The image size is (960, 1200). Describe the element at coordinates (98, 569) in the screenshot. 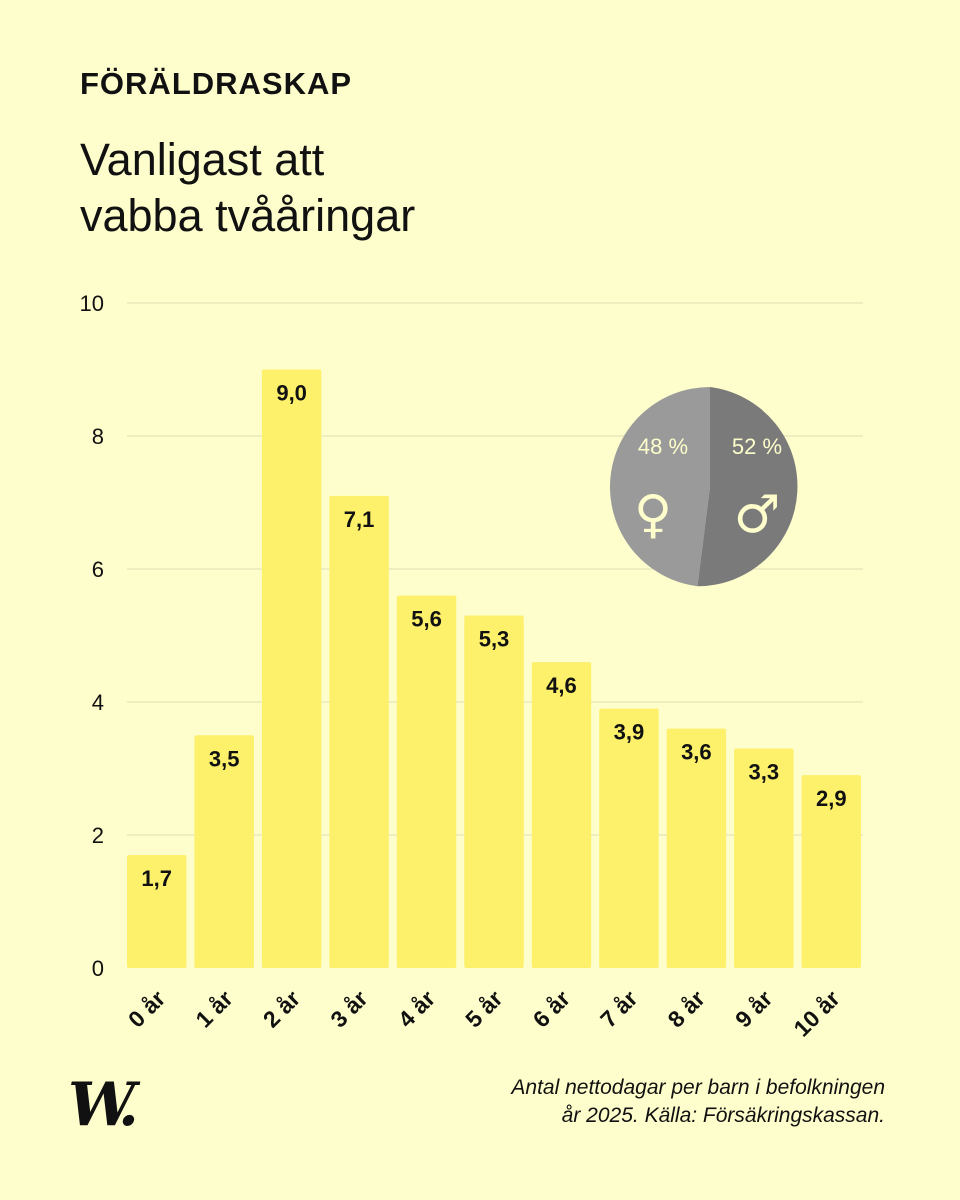

I see `y-tick-label: 6` at that location.